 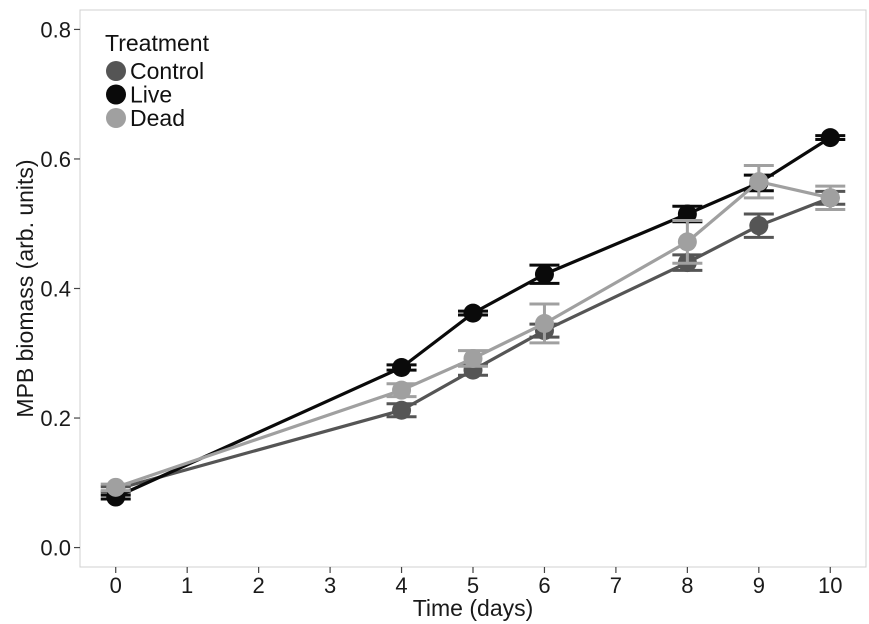 I want to click on y-tick-label: 0.2, so click(x=55, y=418).